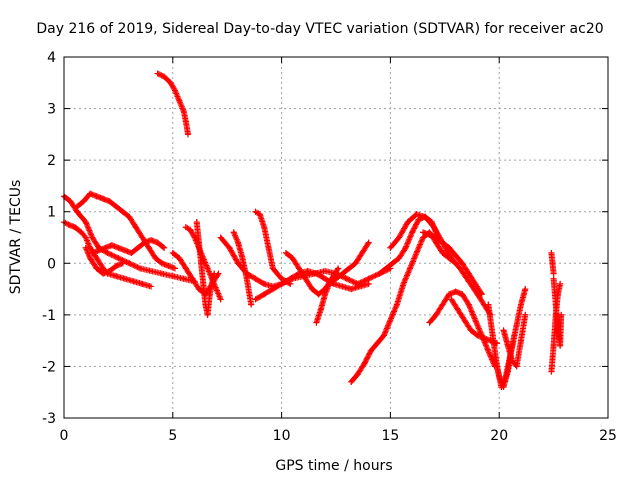  I want to click on y-tick-label: 1, so click(51, 213).